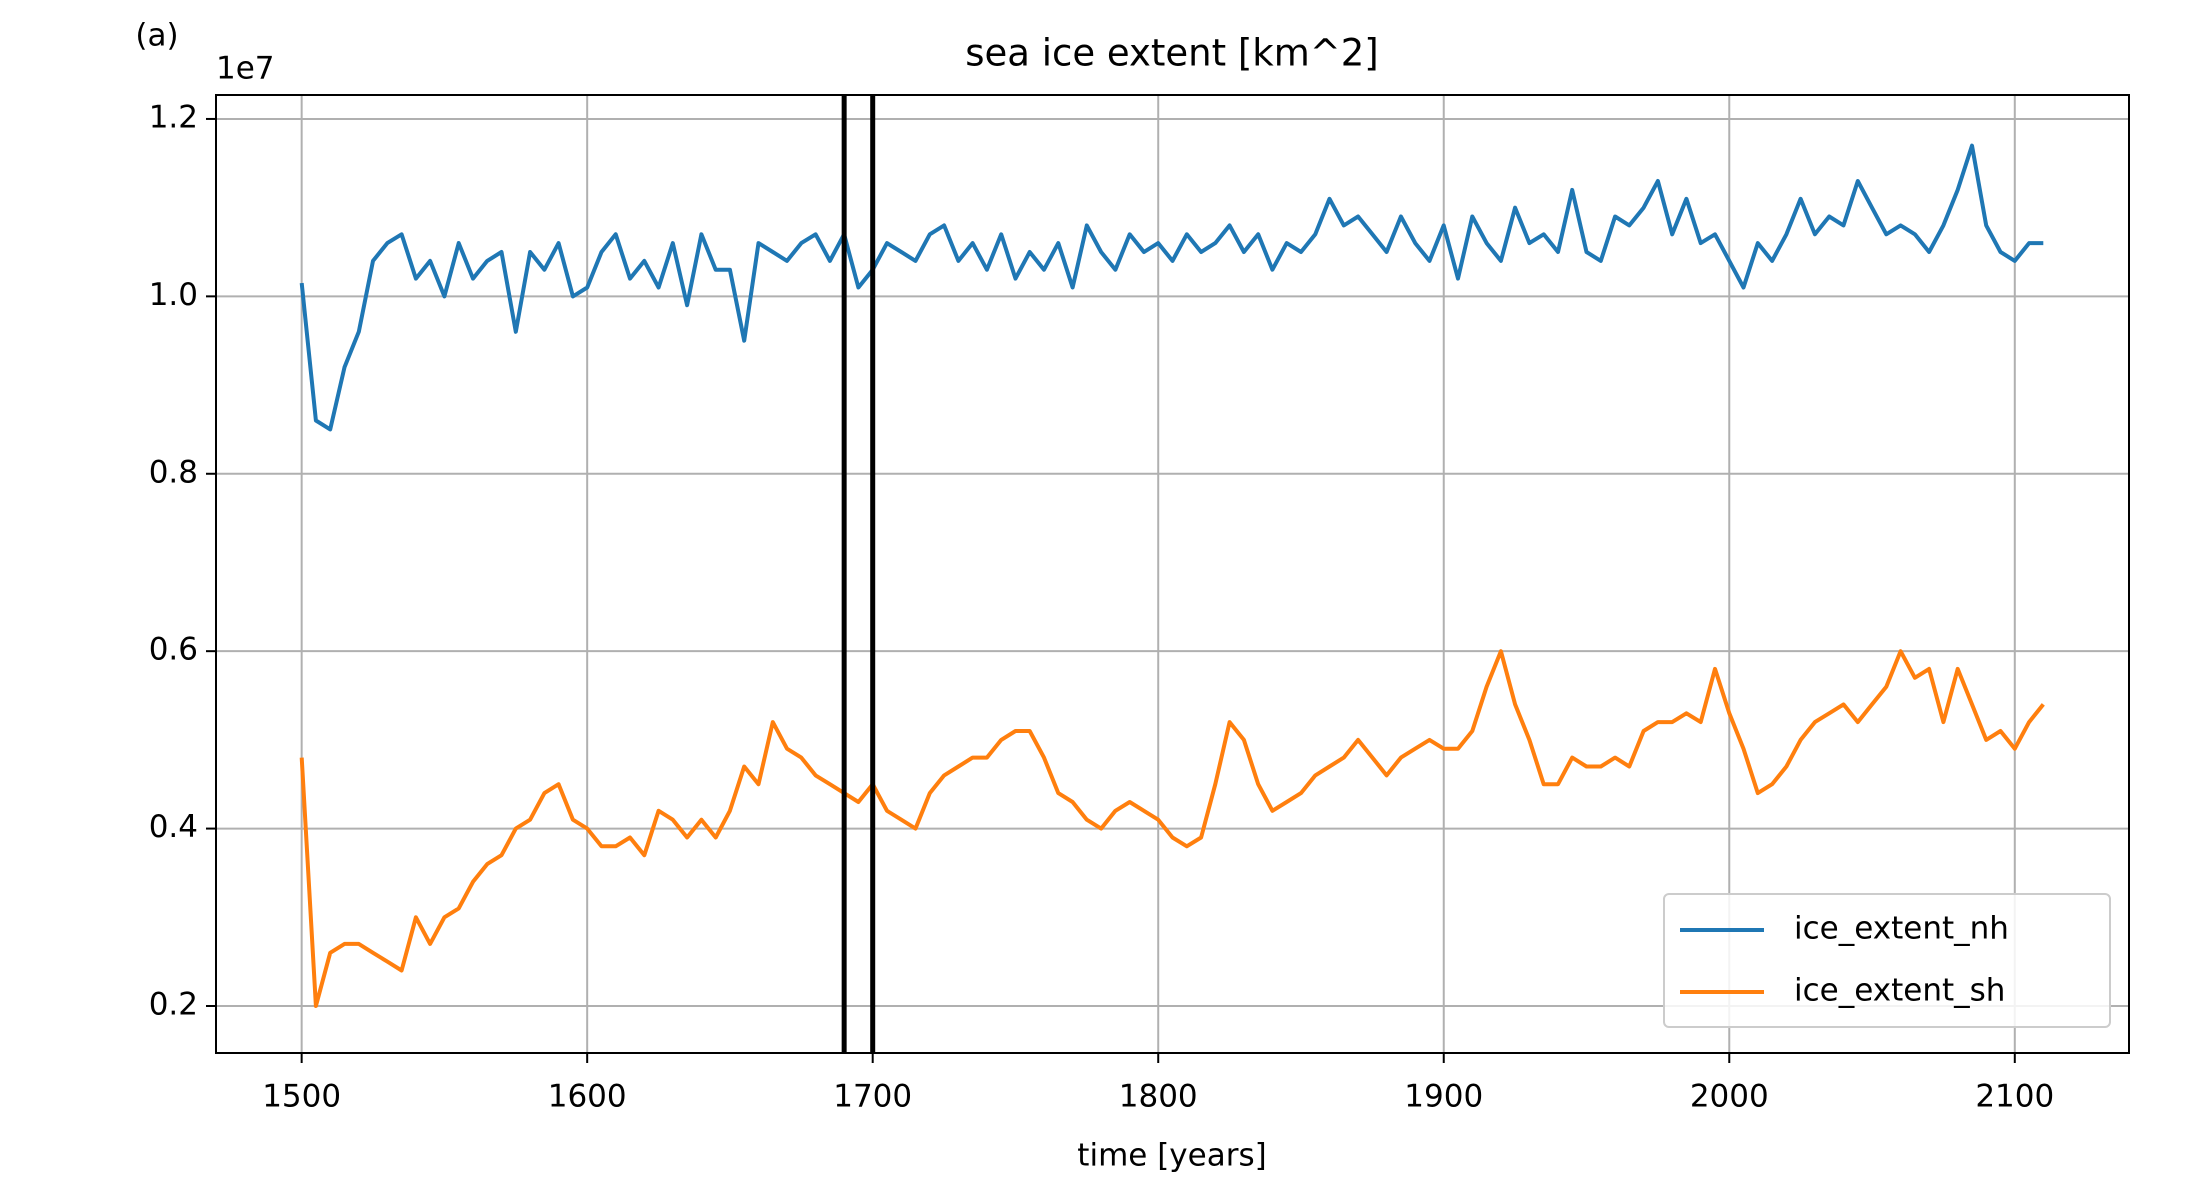 The height and width of the screenshot is (1181, 2196). I want to click on x-tick-label: 1900, so click(1443, 1097).